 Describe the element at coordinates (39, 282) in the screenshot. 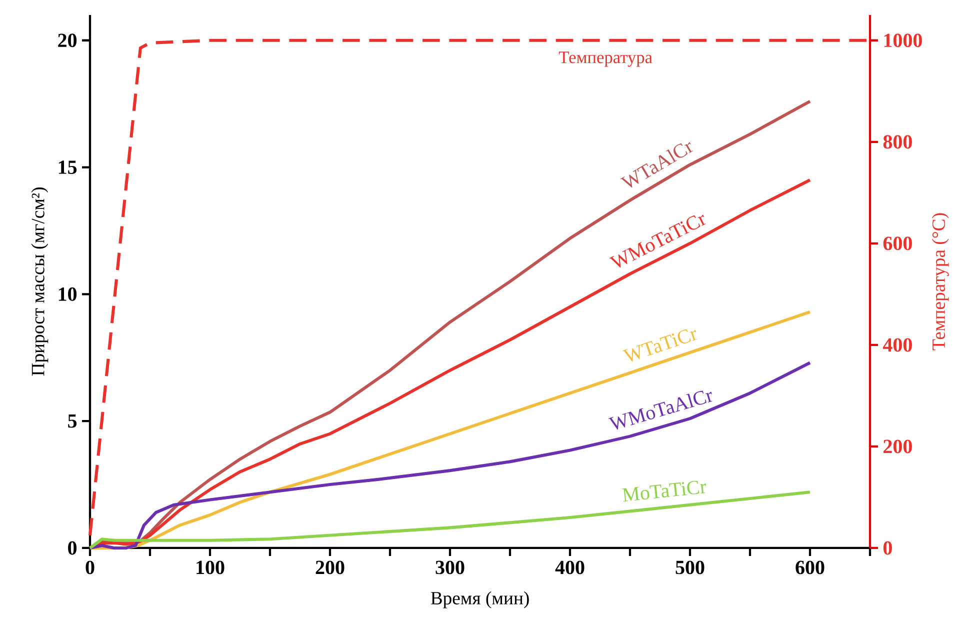

I see `y-axis-title: Прирост массы (мг/см²)` at that location.